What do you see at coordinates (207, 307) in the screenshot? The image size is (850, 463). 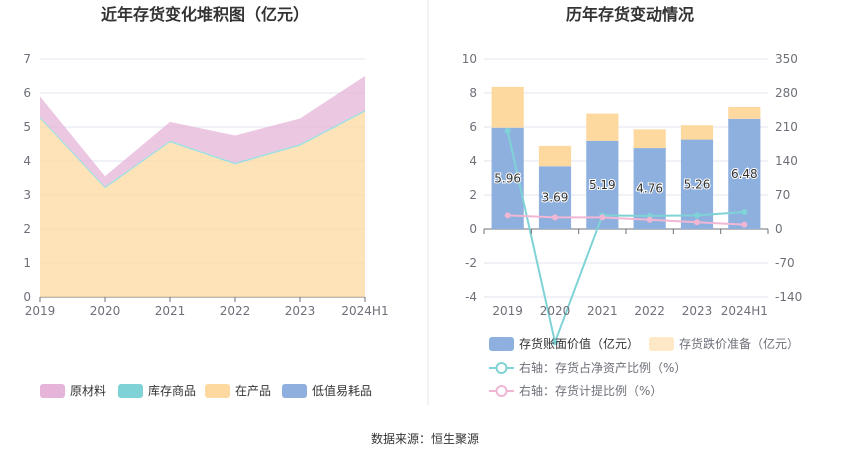 I see `left-x-axis: 2019 2020 2021 2022 2023 2024H1` at bounding box center [207, 307].